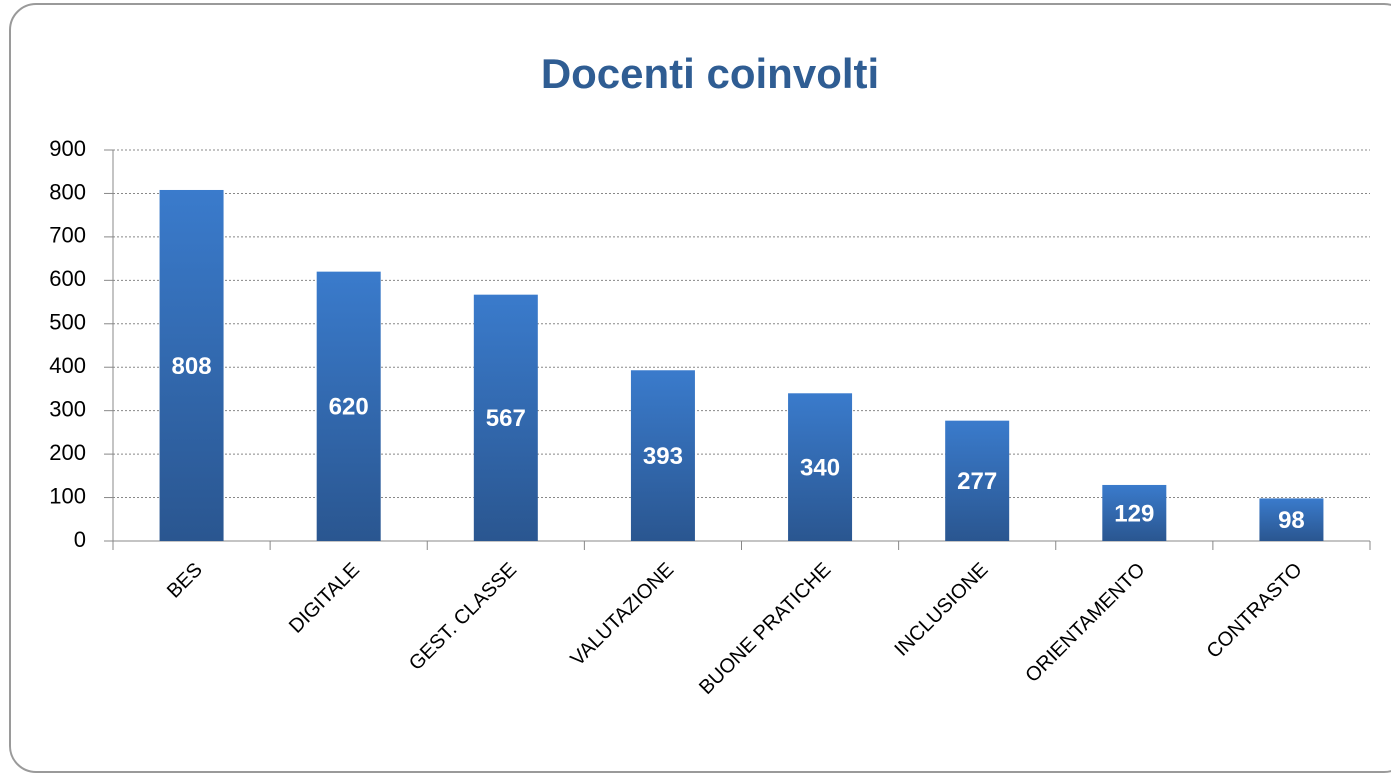  I want to click on y-tick-label: 200, so click(67, 452).